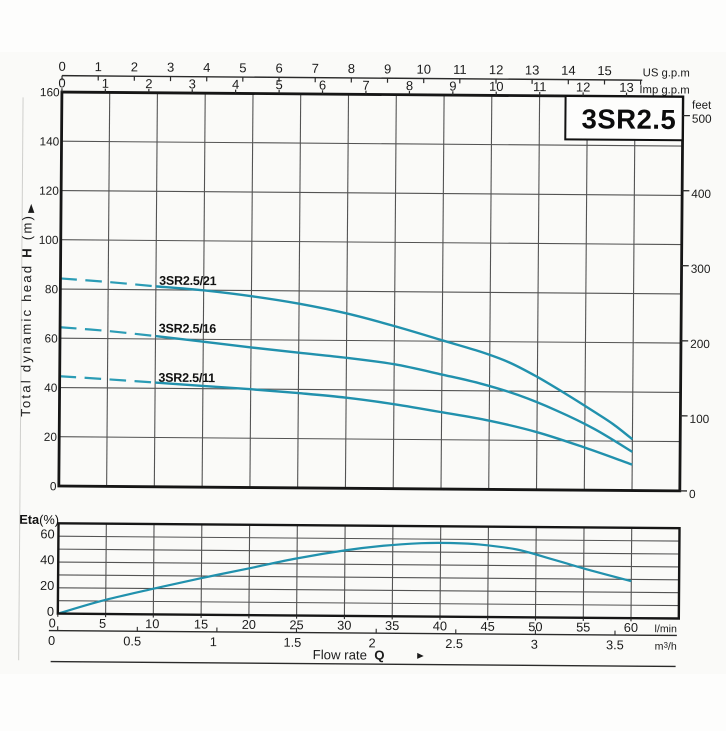 This screenshot has height=731, width=726. What do you see at coordinates (26, 315) in the screenshot?
I see `svg-text: Total dynamic head H (m)` at bounding box center [26, 315].